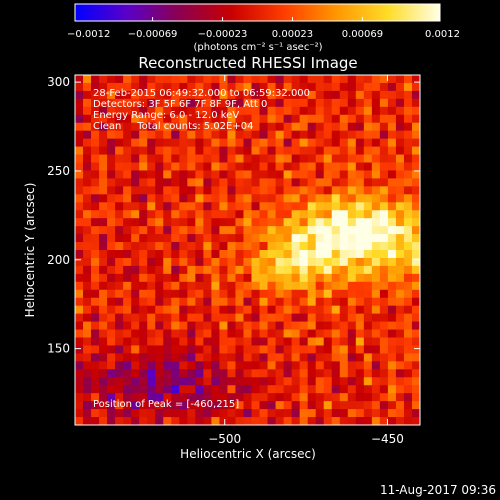  I want to click on colorbar-gradient, so click(257, 12).